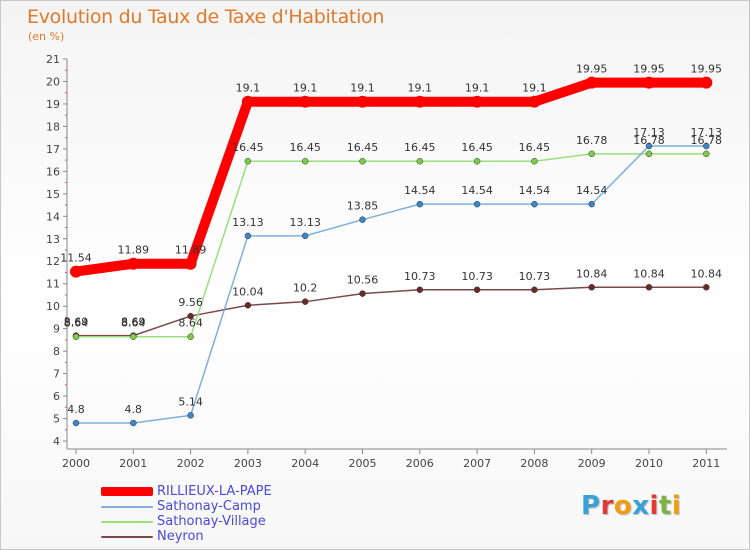  Describe the element at coordinates (649, 463) in the screenshot. I see `x-tick-label: 2010` at that location.